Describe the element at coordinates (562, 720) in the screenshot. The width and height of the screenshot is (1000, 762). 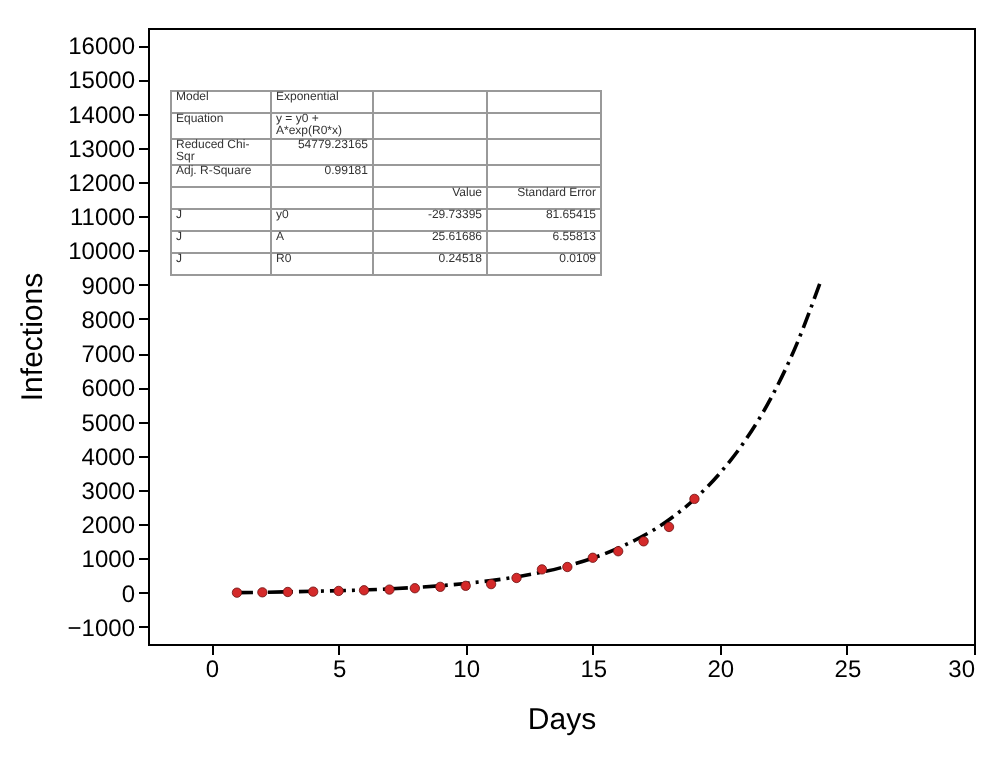
I see `x-axis-title: Days` at that location.